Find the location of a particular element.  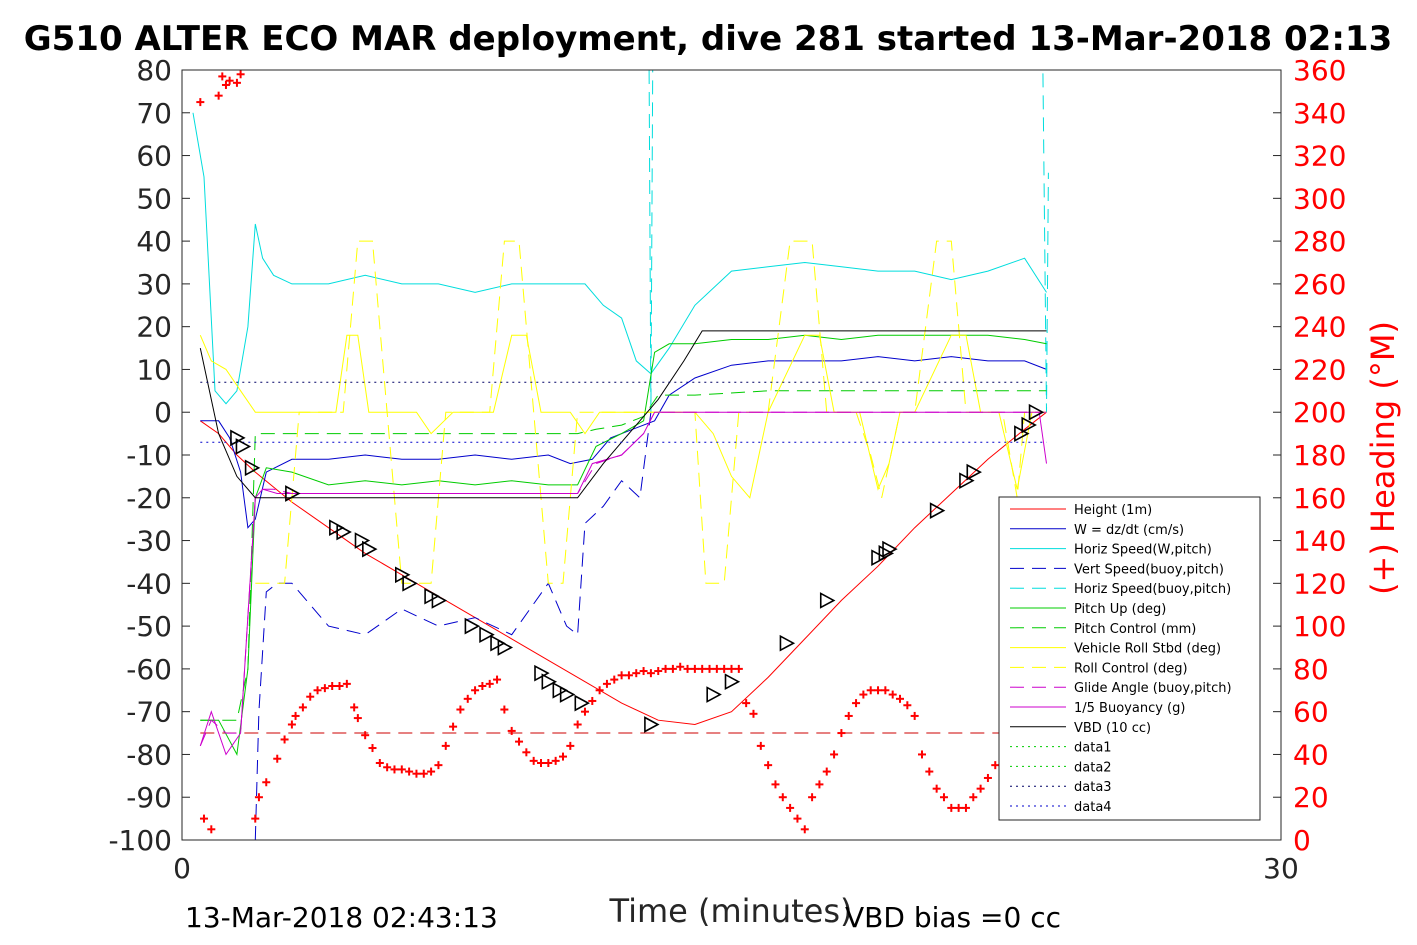

legend-box is located at coordinates (1129, 658).